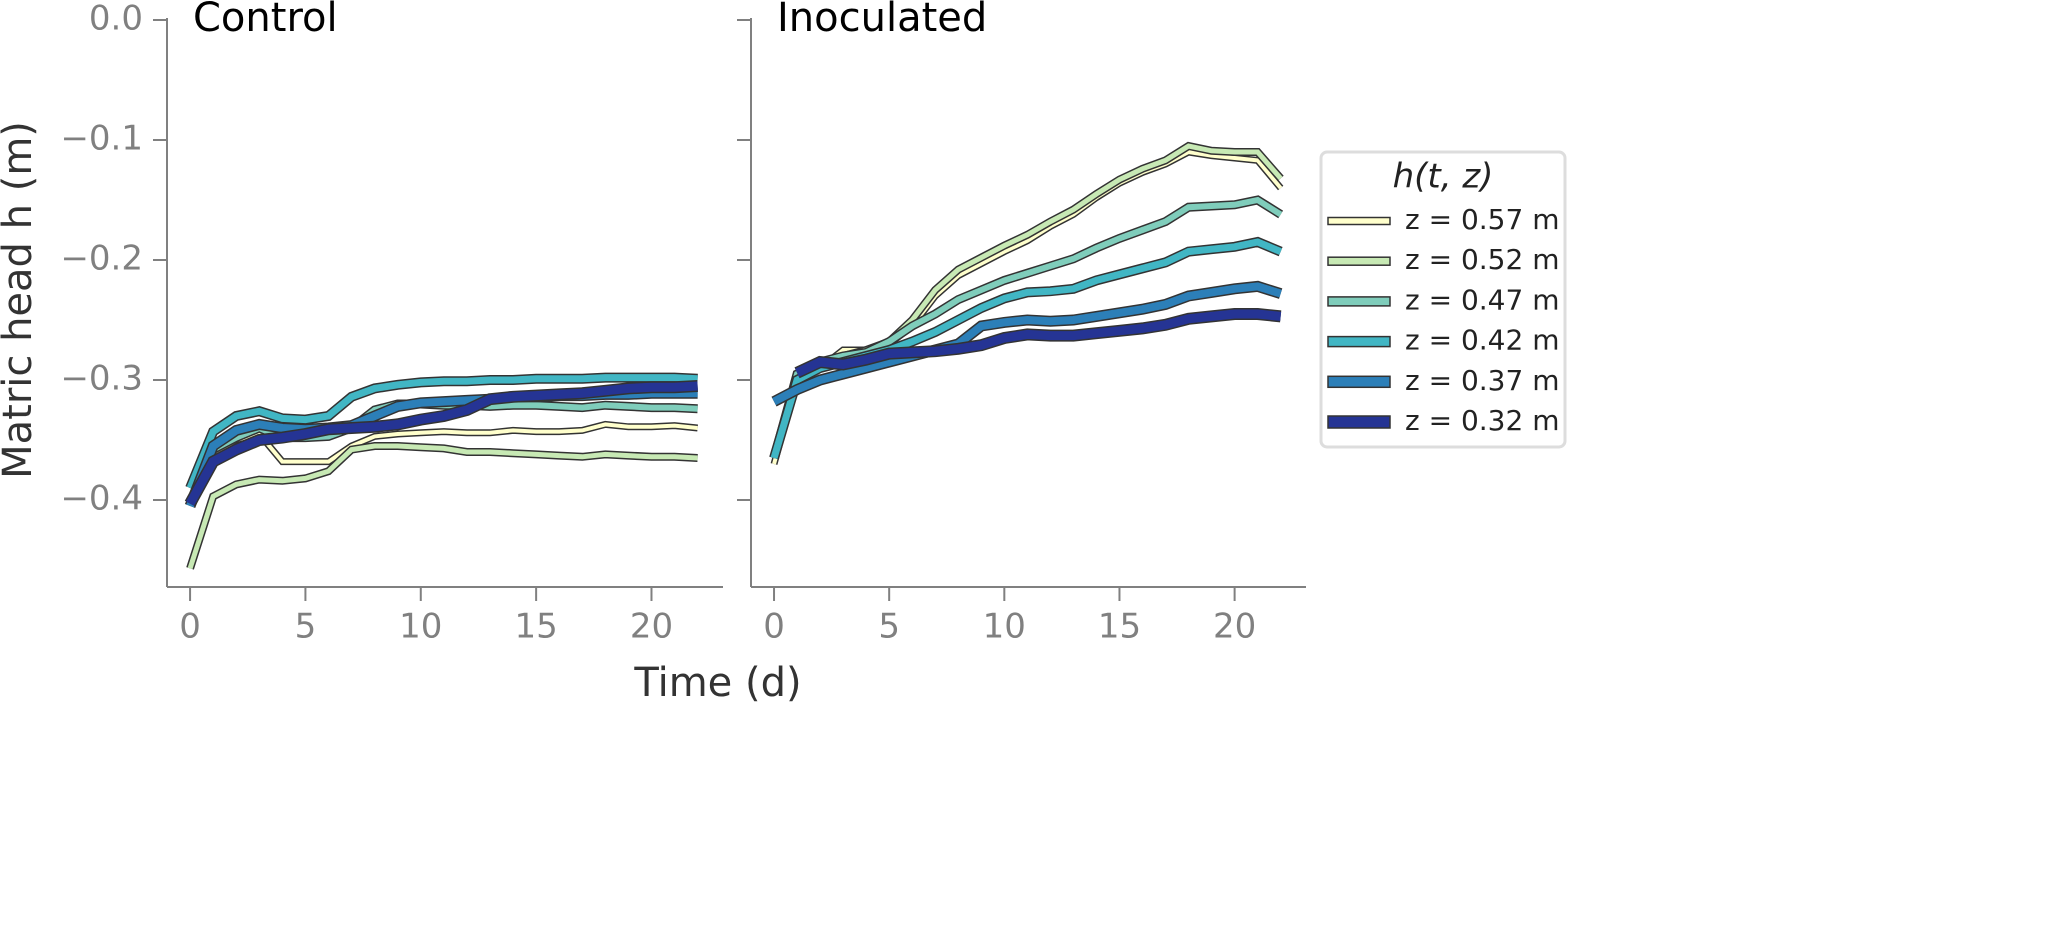  What do you see at coordinates (717, 683) in the screenshot?
I see `x-axis-label: Time (d)` at bounding box center [717, 683].